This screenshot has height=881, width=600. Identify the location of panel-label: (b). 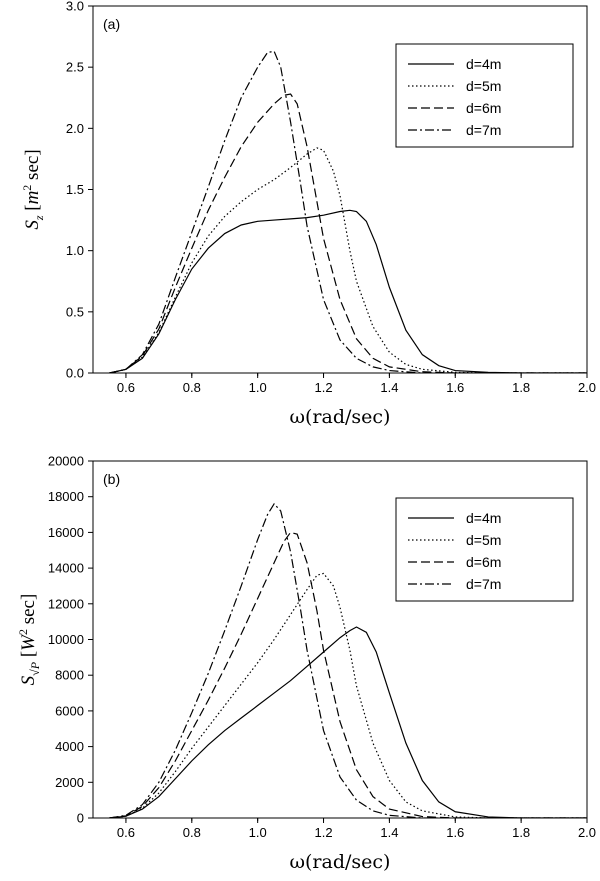
(111, 479).